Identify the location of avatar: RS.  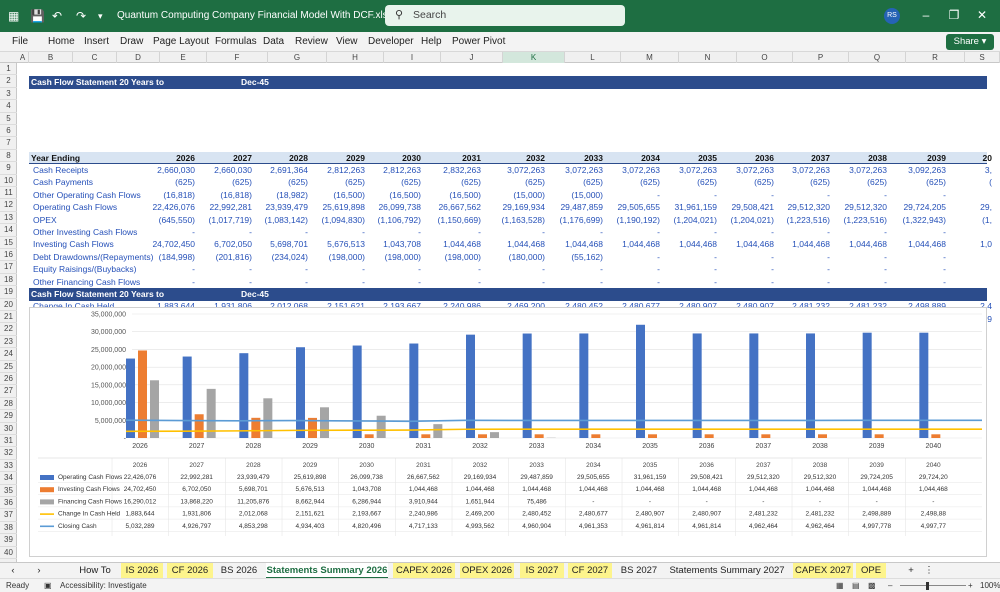
(892, 16).